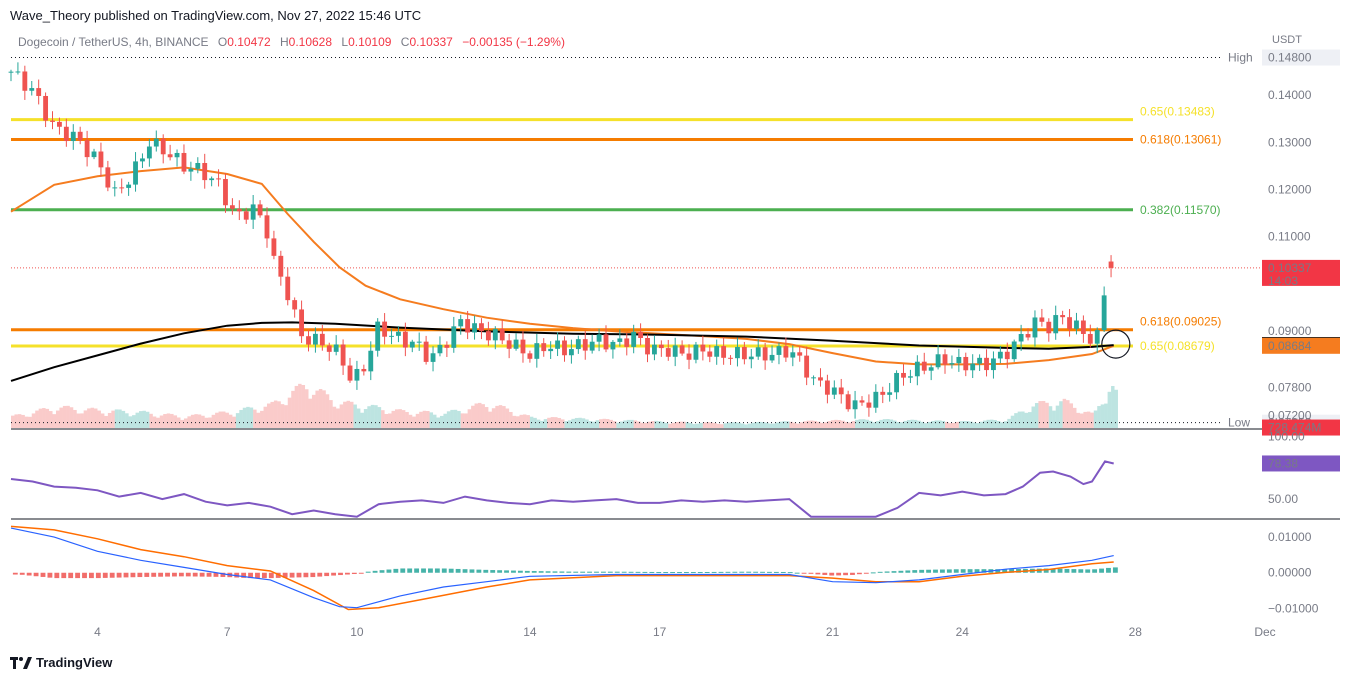  I want to click on fib-label: 0.618(0.09025), so click(1180, 322).